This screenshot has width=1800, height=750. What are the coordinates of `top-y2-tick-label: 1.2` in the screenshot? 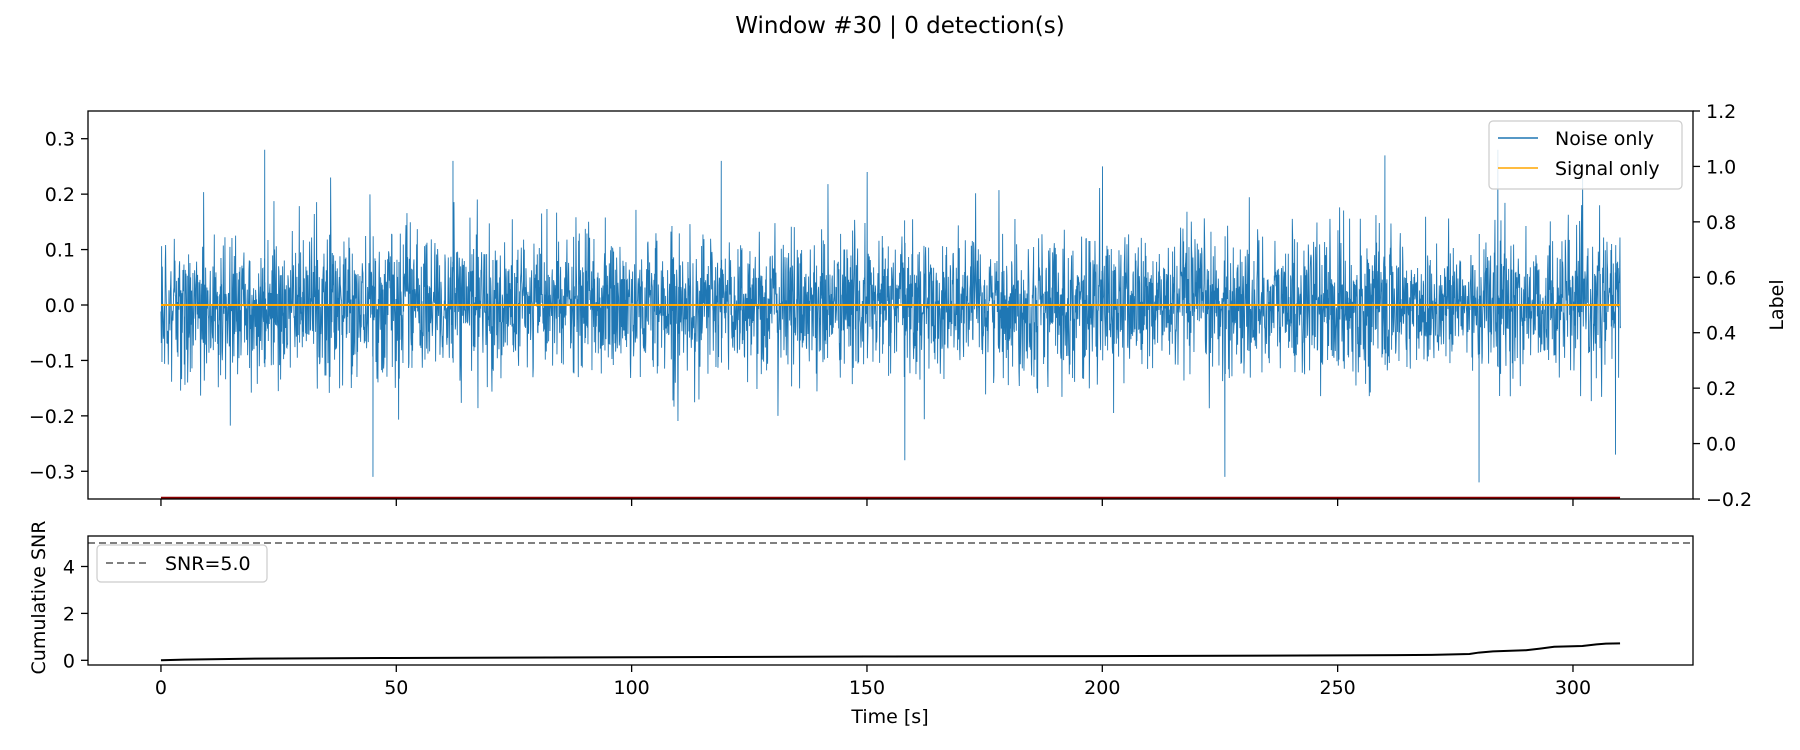 It's located at (1721, 112).